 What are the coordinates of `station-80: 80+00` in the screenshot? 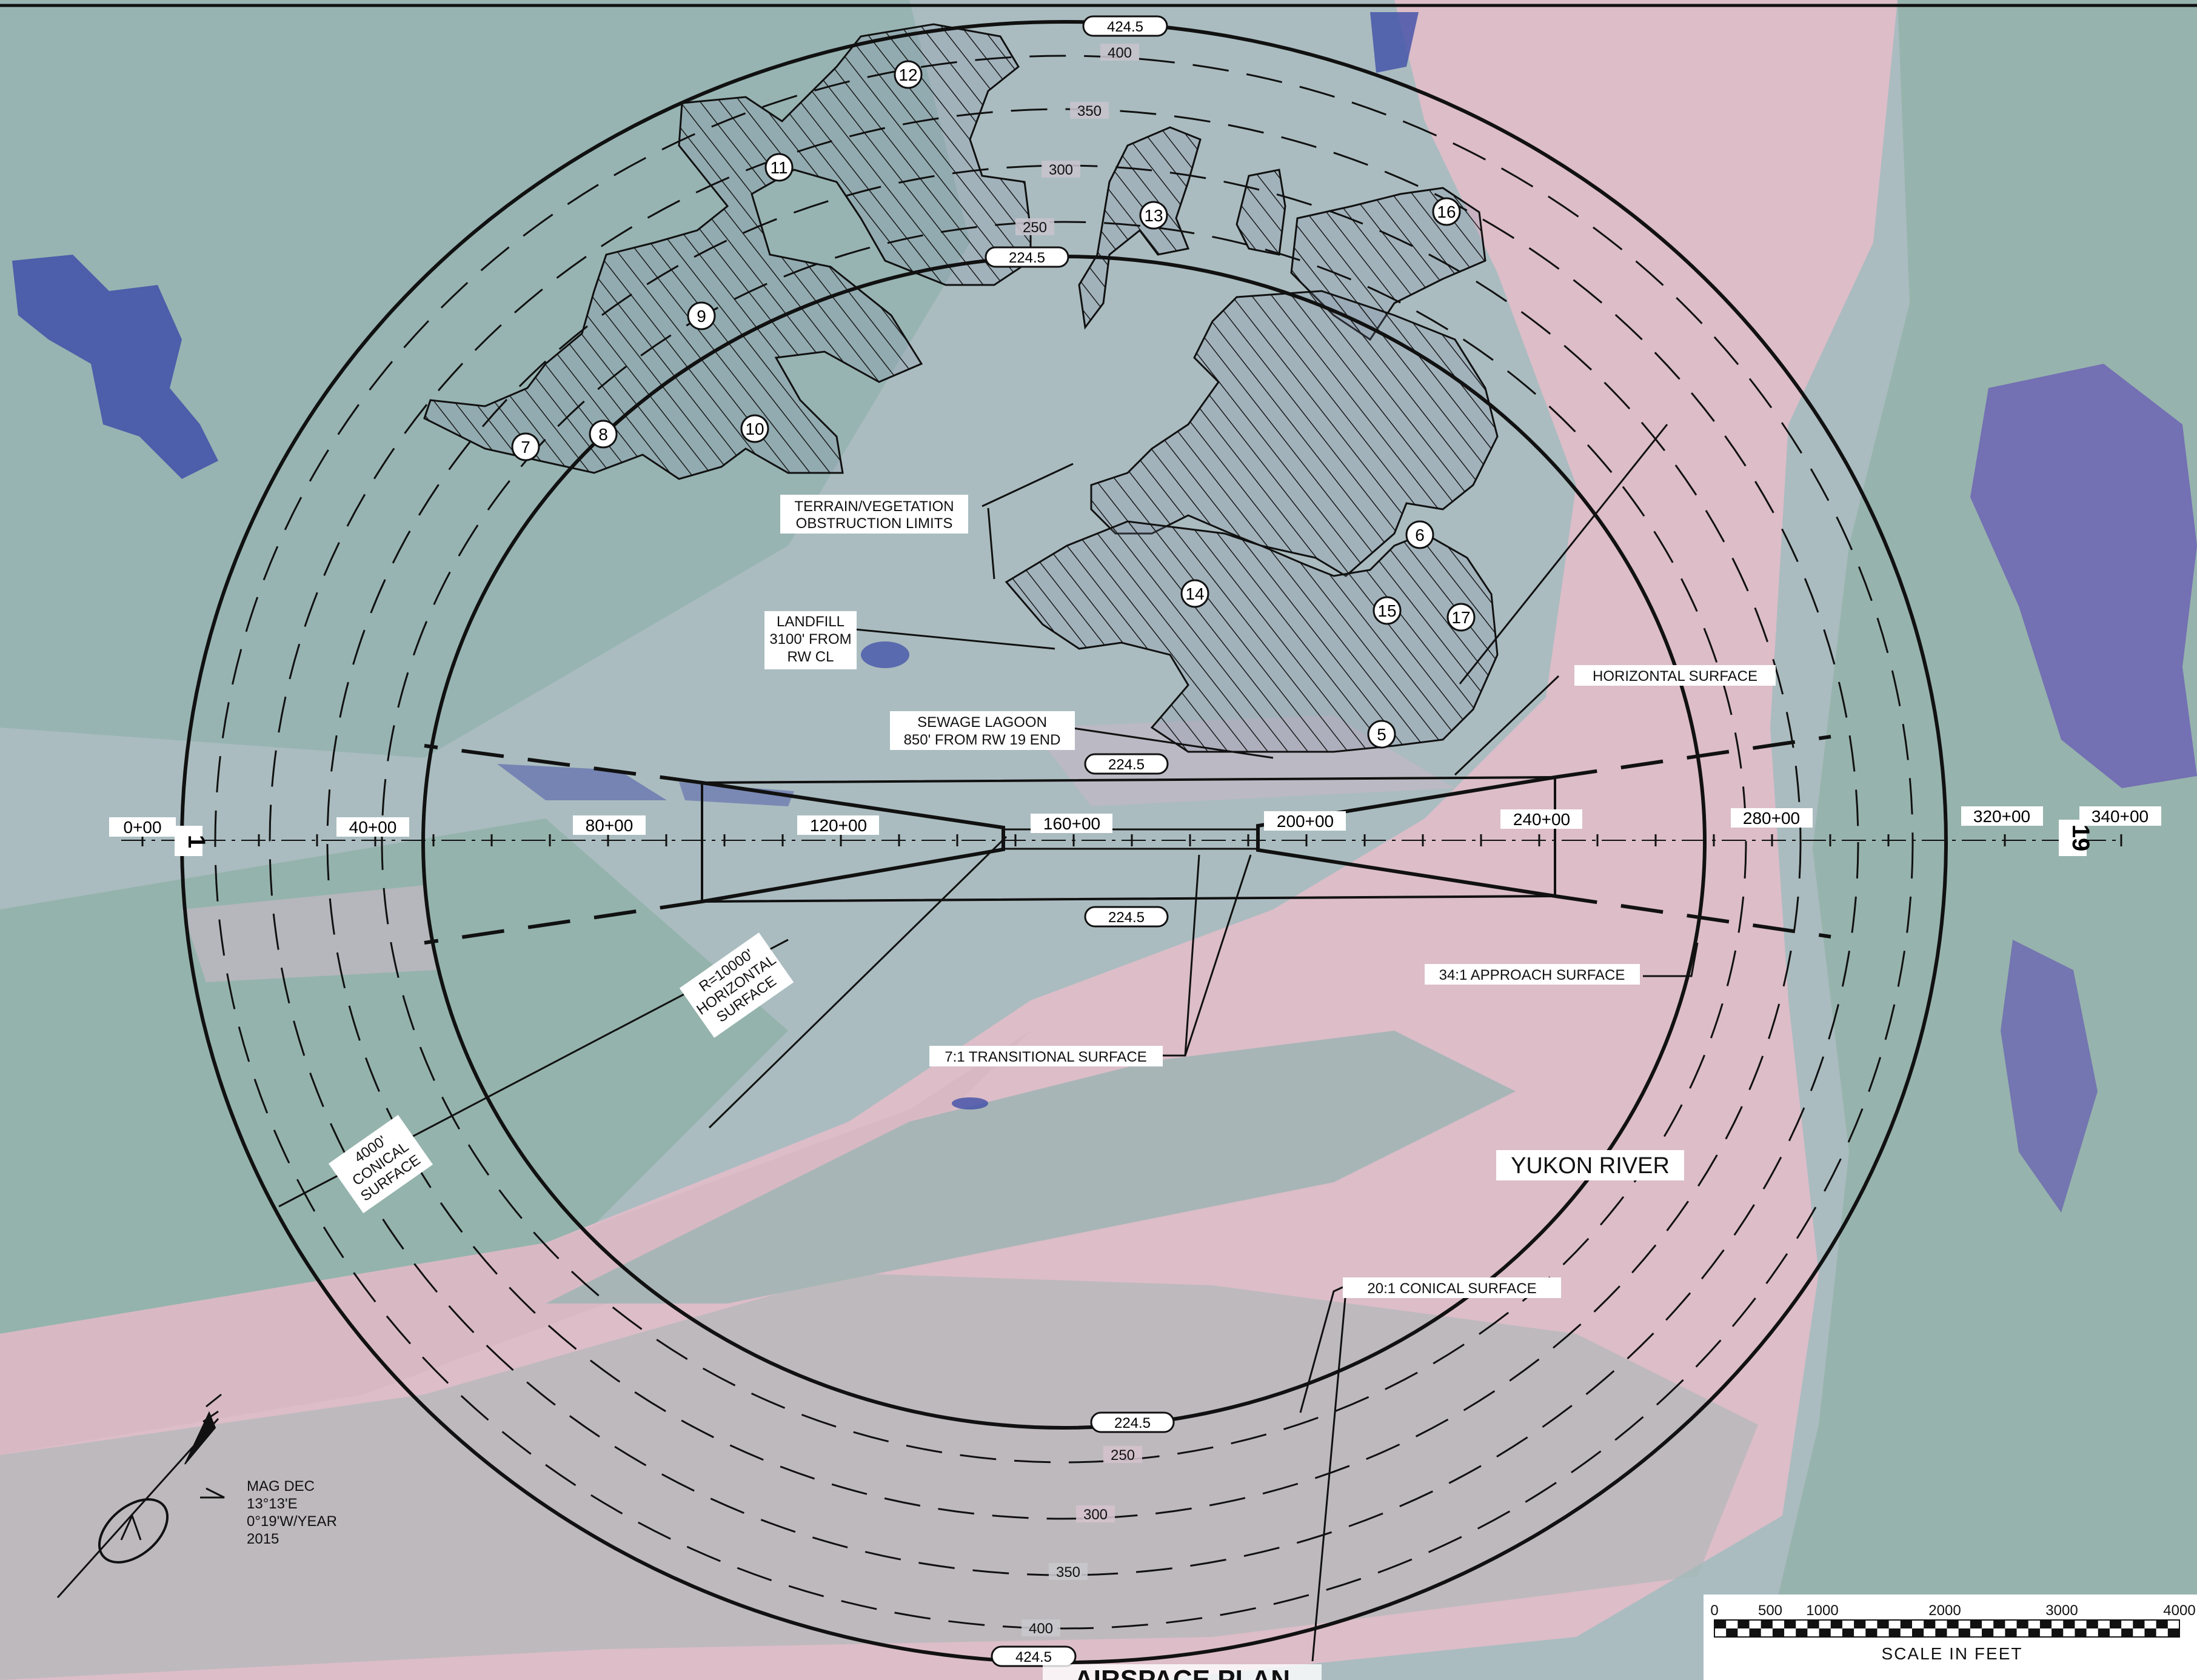 It's located at (610, 825).